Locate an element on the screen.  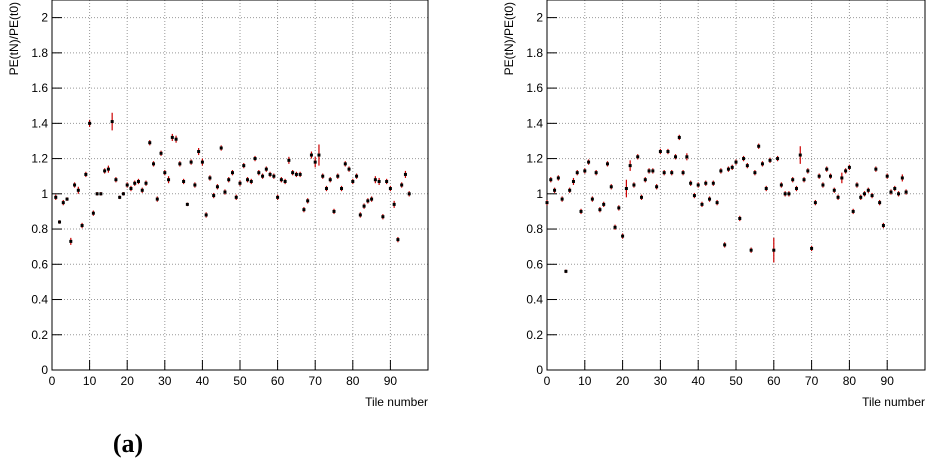
y-tick-label: 2 is located at coordinates (539, 18).